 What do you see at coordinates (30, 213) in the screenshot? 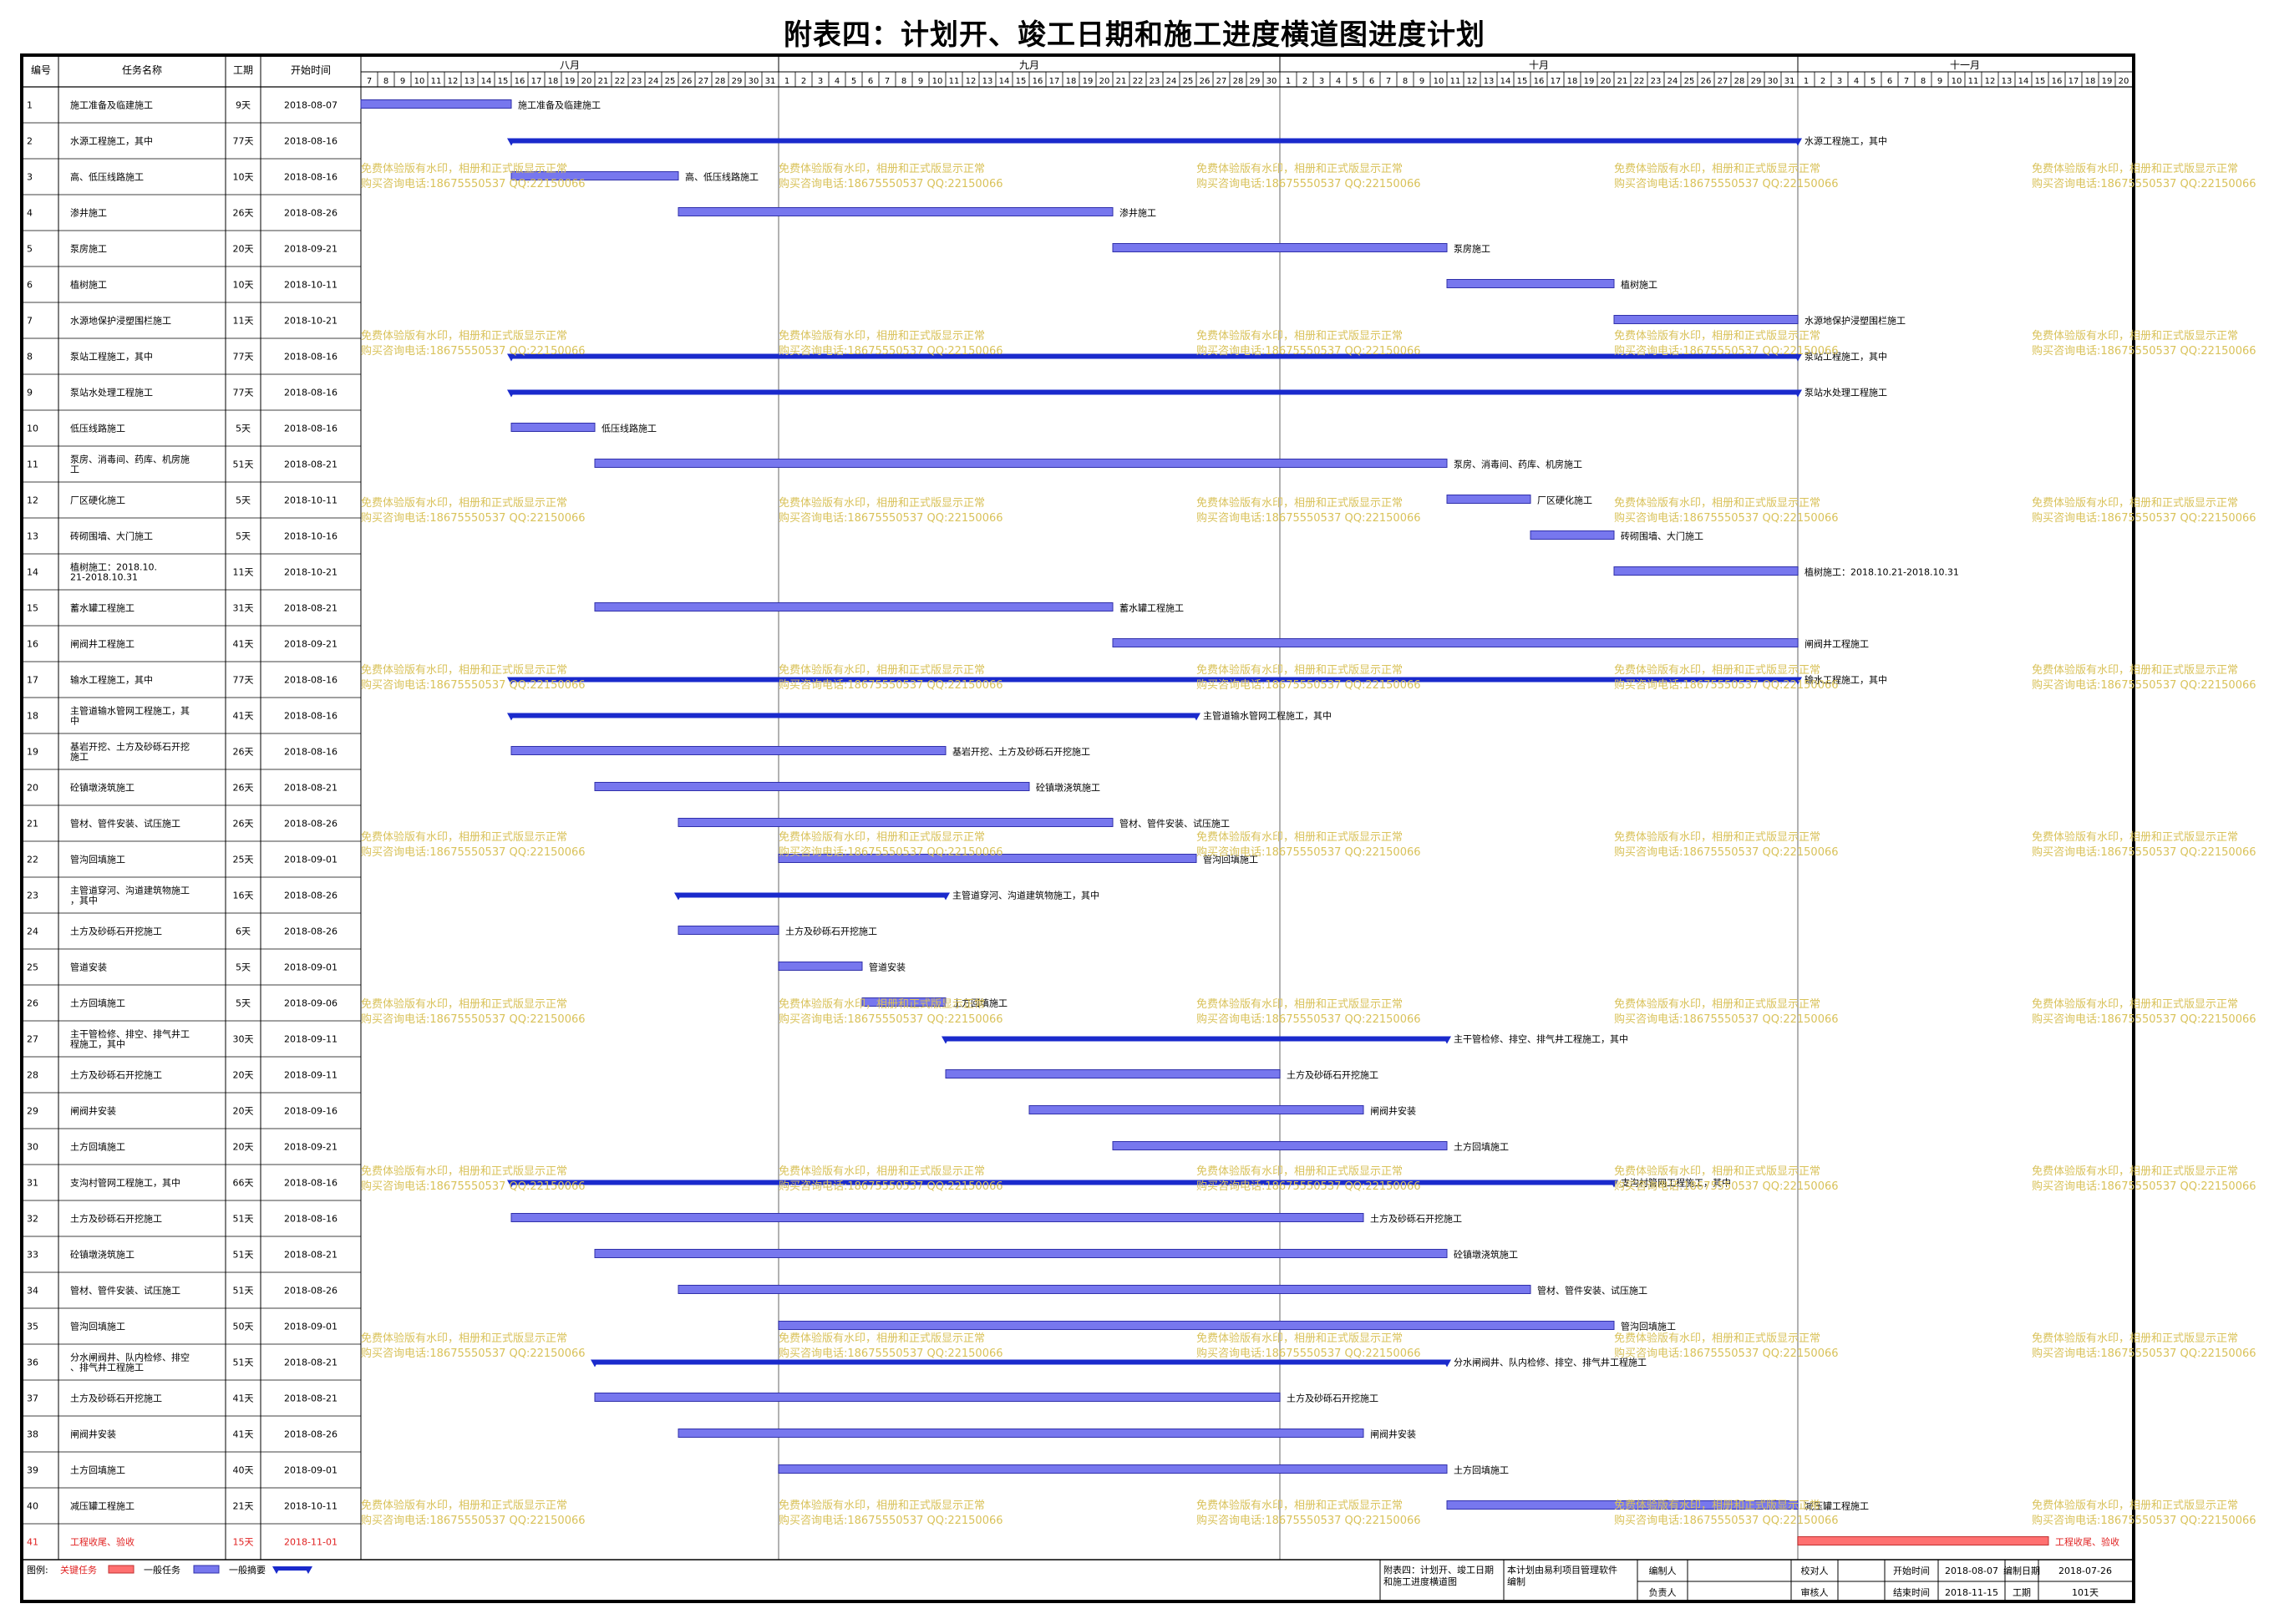
I see `task-id: 4` at bounding box center [30, 213].